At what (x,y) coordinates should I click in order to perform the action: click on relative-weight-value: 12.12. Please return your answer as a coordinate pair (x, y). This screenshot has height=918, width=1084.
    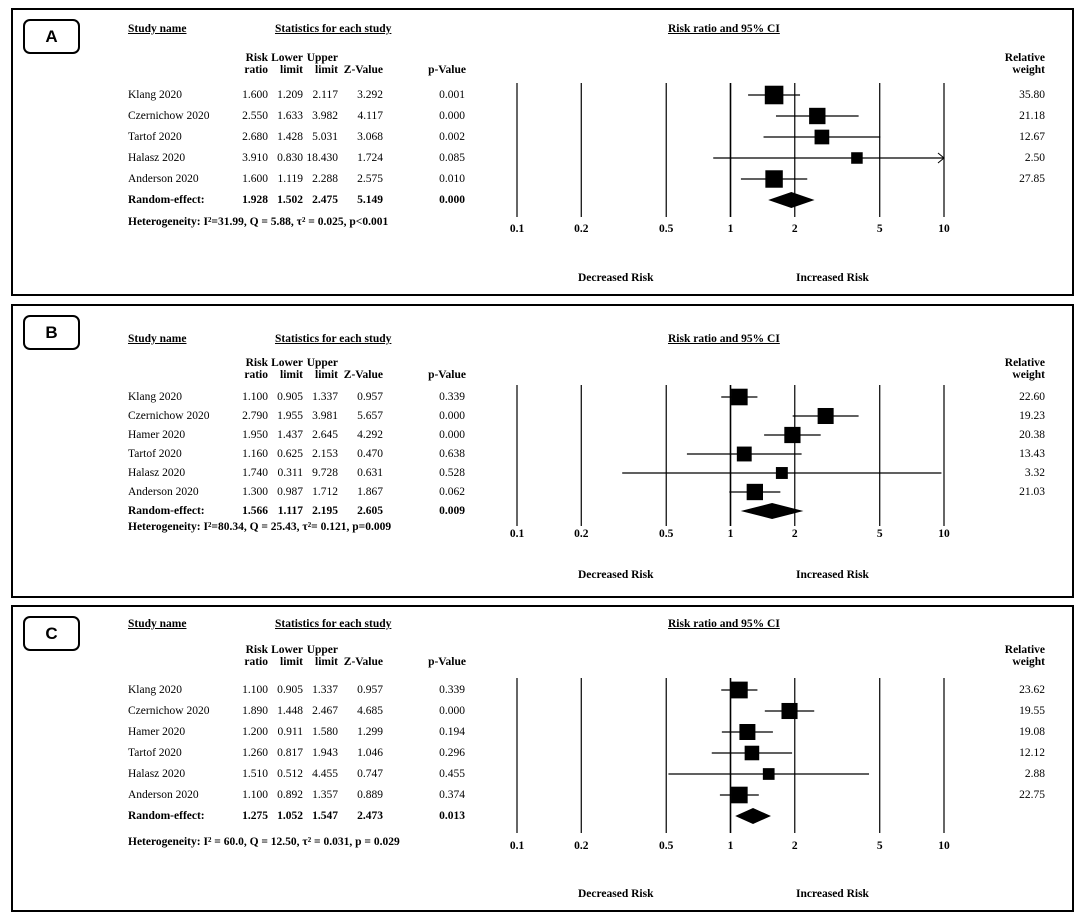
    Looking at the image, I should click on (1032, 753).